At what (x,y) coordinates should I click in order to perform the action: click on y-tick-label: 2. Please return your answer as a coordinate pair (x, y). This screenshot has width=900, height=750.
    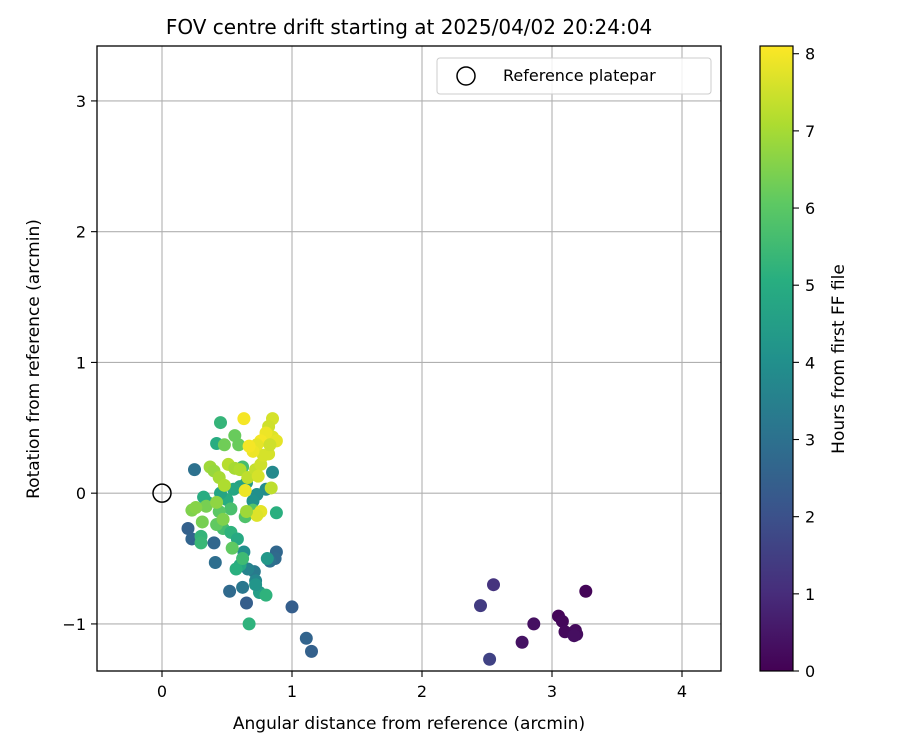
    Looking at the image, I should click on (81, 232).